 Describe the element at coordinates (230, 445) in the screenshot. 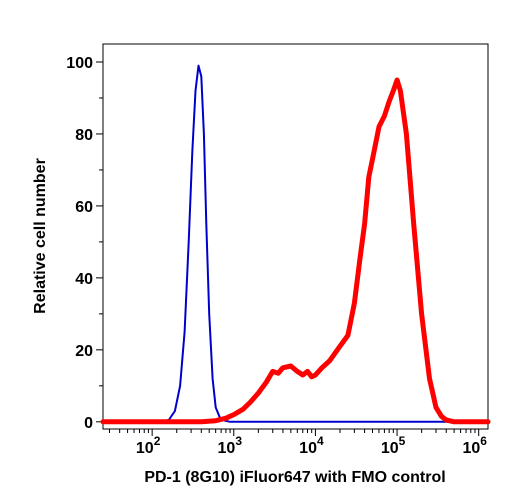

I see `x-tick-label: 10³` at that location.